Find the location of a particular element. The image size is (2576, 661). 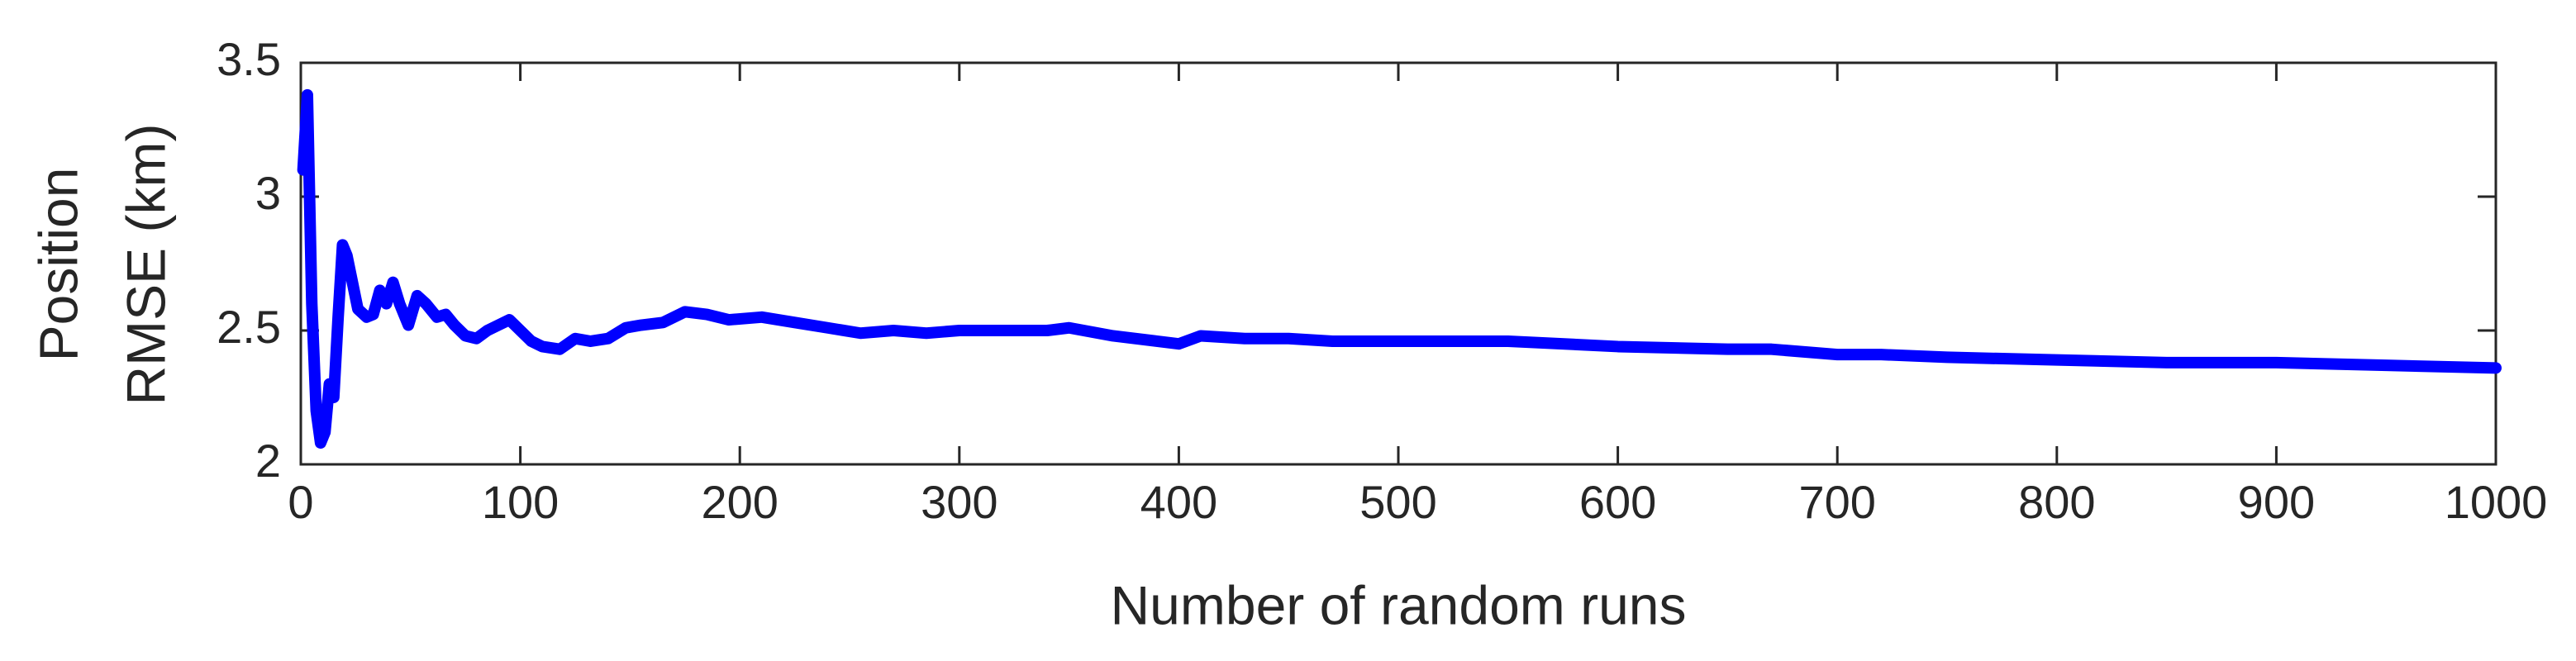

y-tick-label: 3 is located at coordinates (268, 193).